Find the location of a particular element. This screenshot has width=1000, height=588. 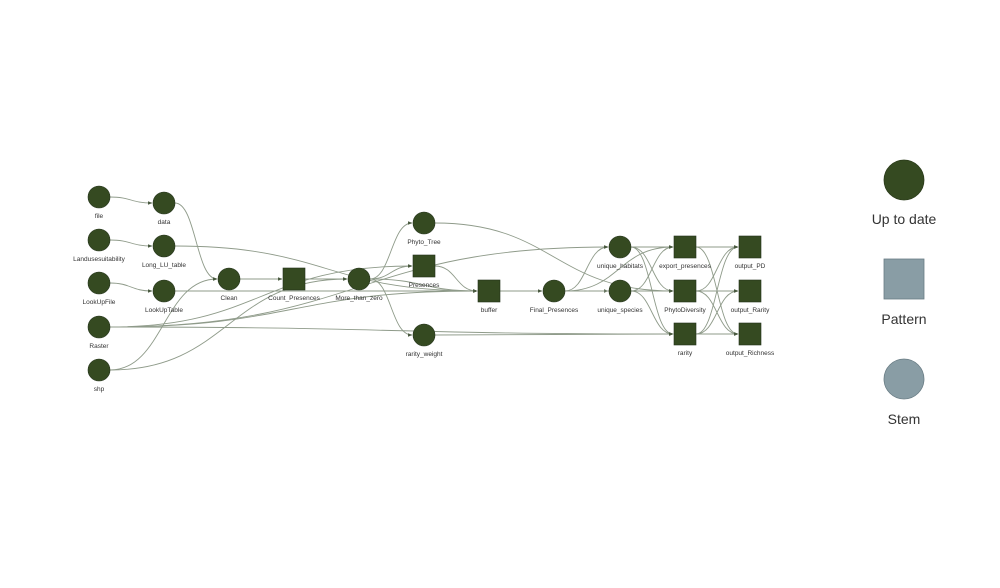

legend: Up to date Pattern Stem is located at coordinates (904, 293).